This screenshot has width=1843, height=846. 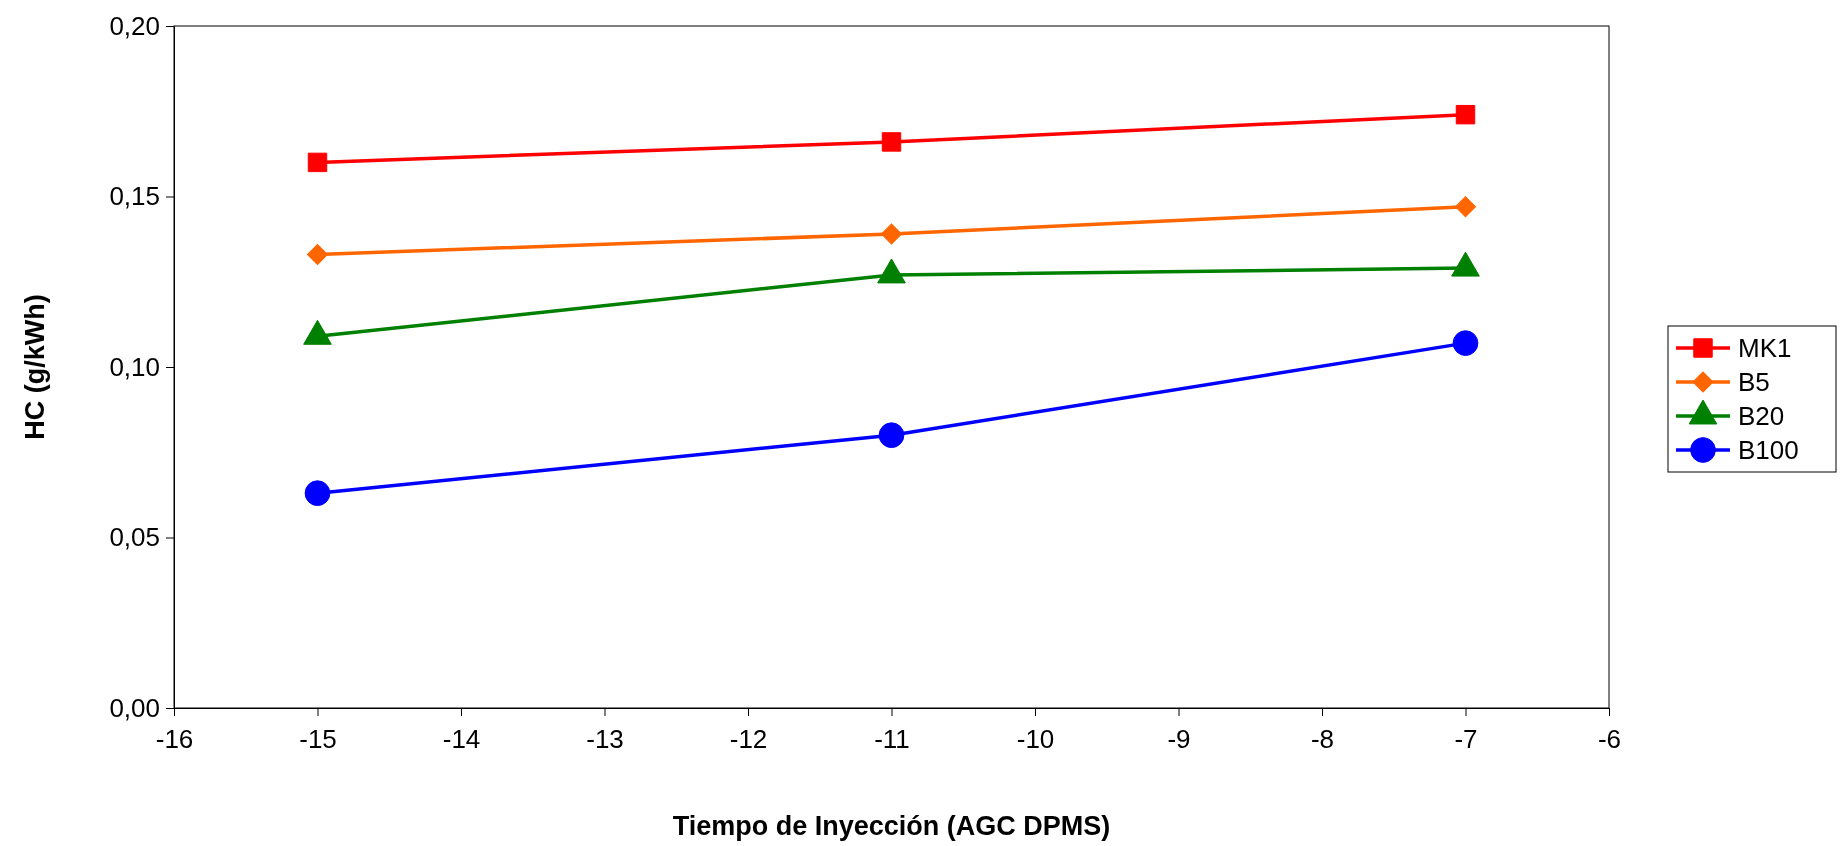 What do you see at coordinates (134, 25) in the screenshot?
I see `y-tick-label: 0,20` at bounding box center [134, 25].